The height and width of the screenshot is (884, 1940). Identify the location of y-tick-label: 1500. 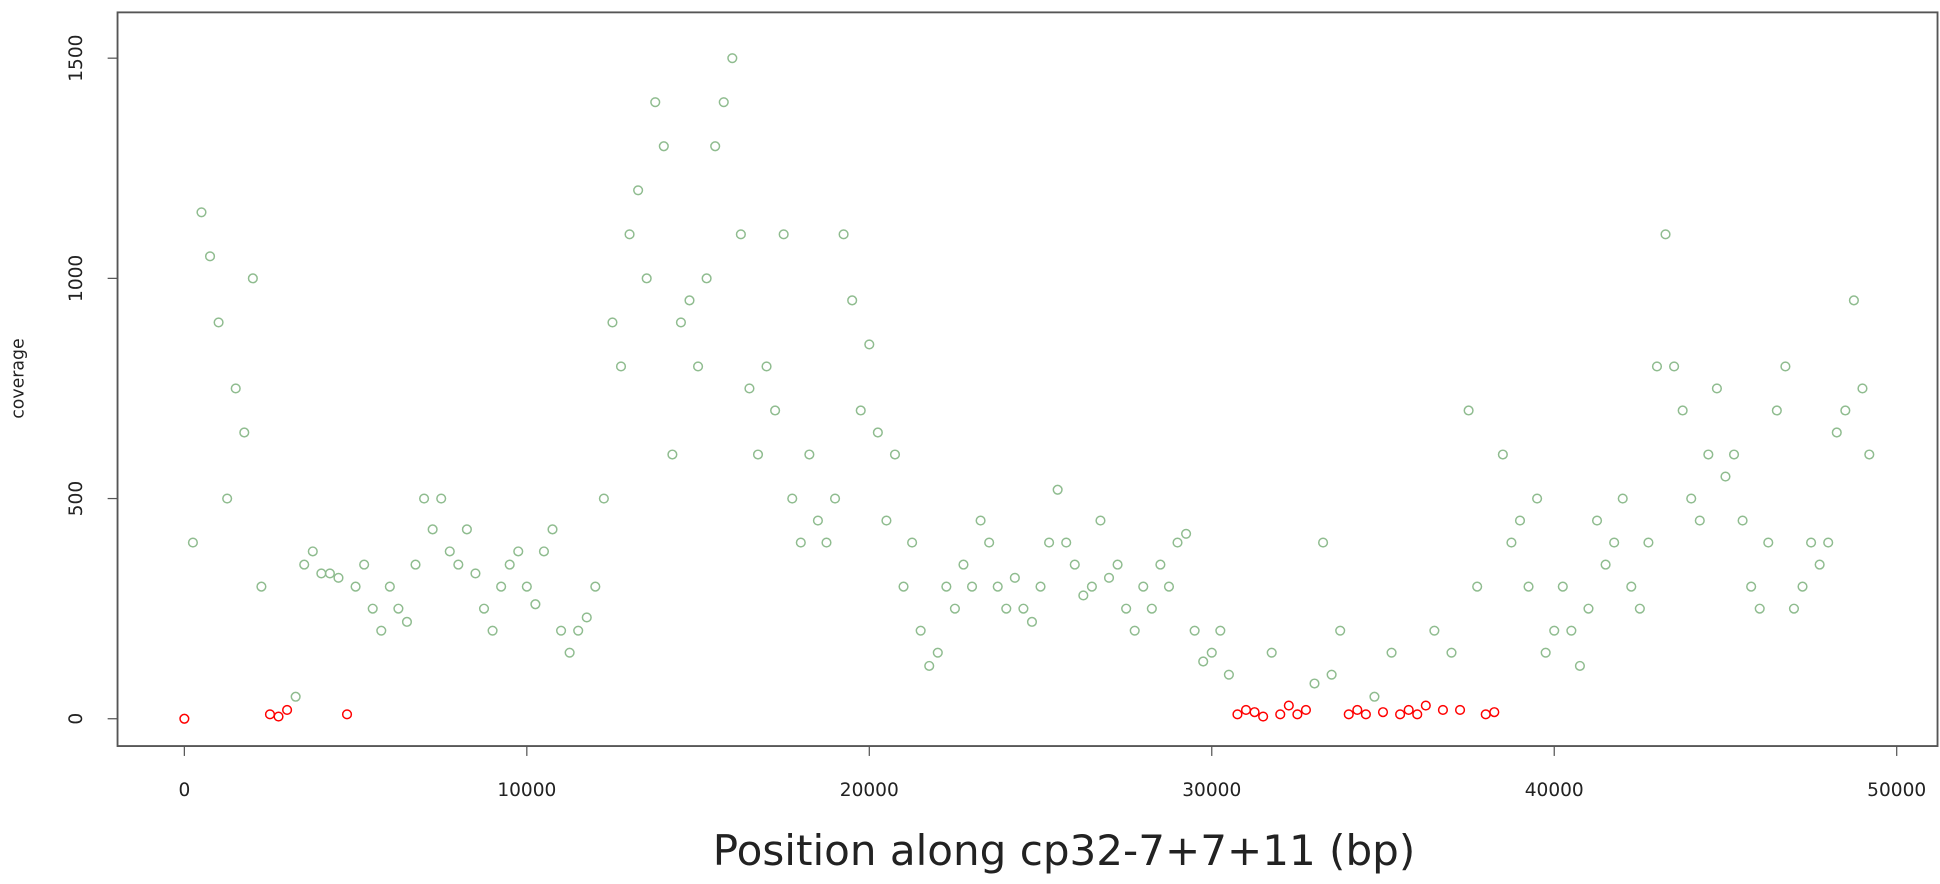
(76, 58).